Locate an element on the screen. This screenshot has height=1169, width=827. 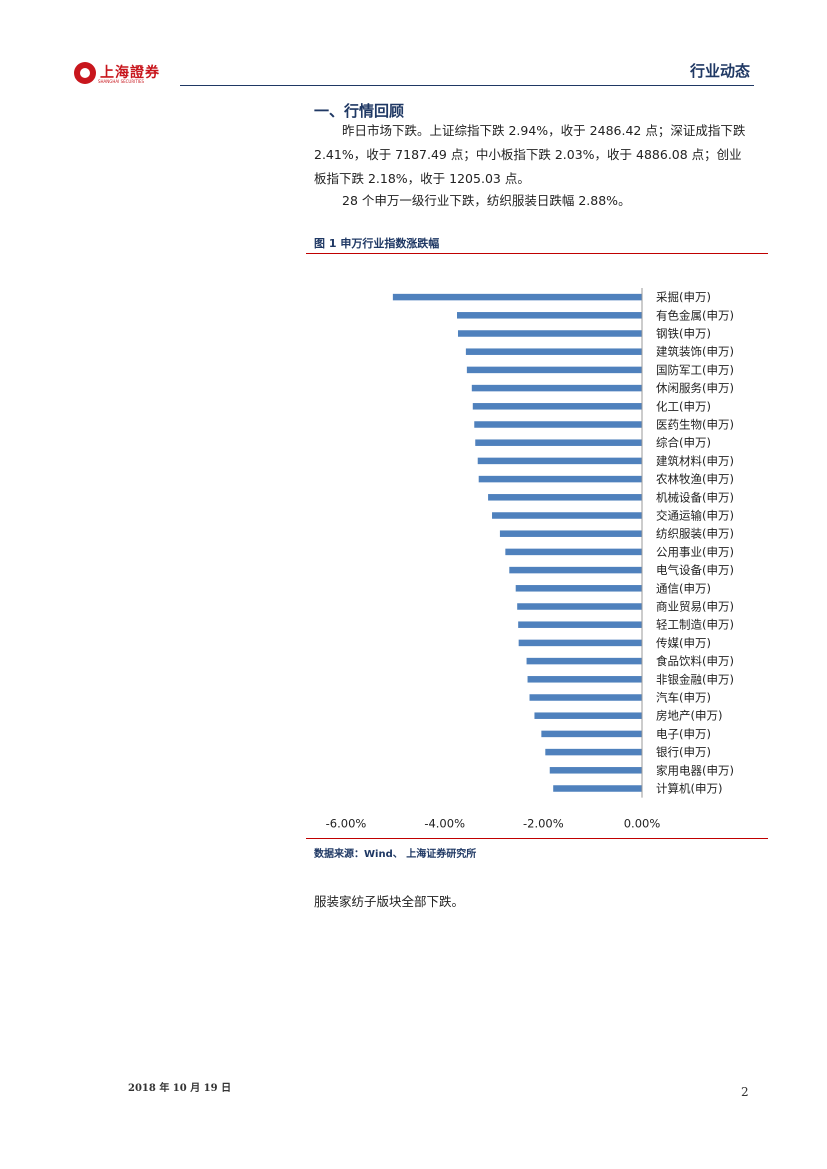
category-label-16: 通信(申万) is located at coordinates (683, 588).